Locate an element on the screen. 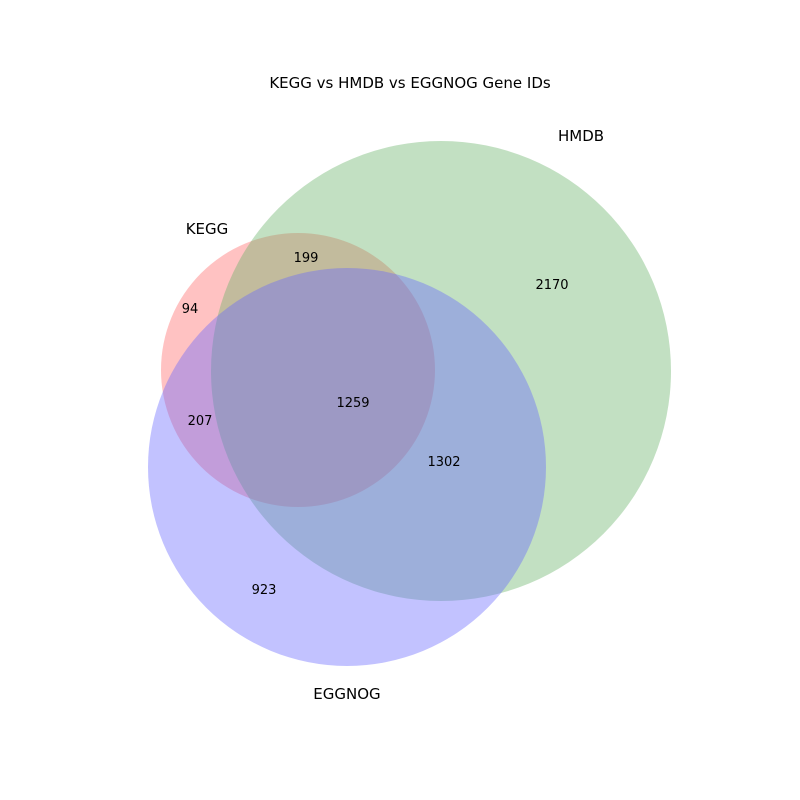  set-label-kegg: KEGG is located at coordinates (207, 229).